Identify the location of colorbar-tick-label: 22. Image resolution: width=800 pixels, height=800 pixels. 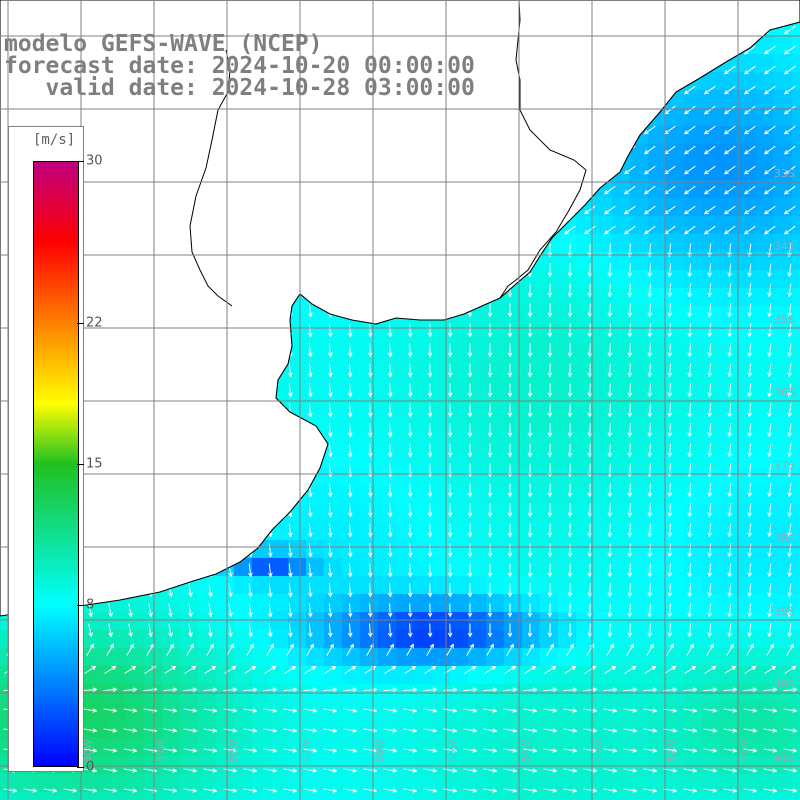
(94, 323).